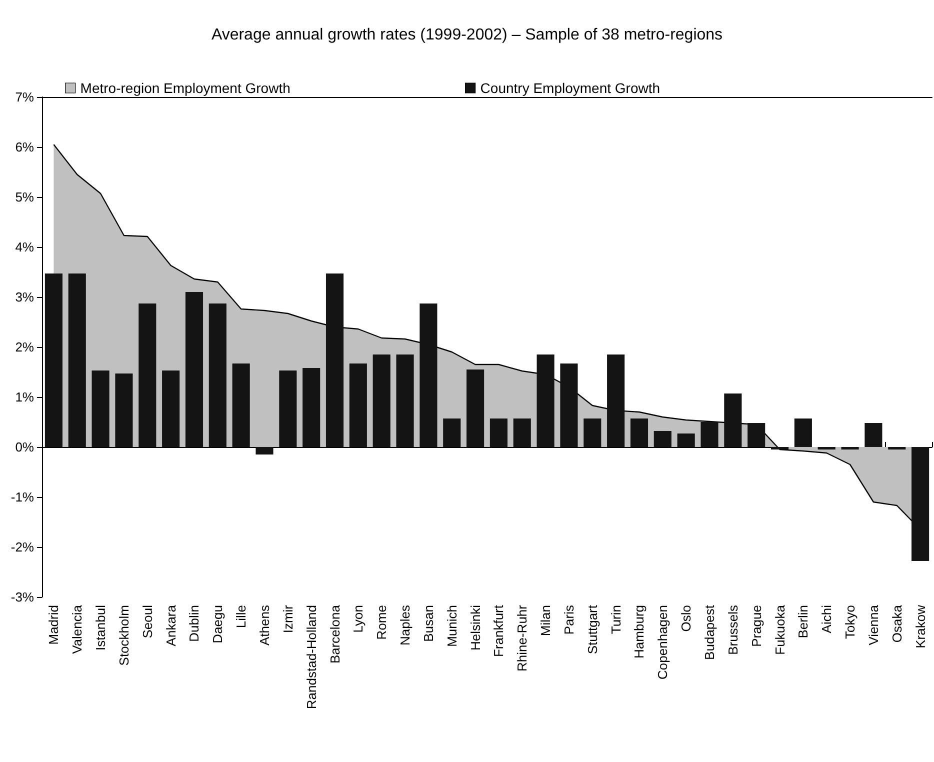 The height and width of the screenshot is (762, 934). I want to click on y-tick-label: 7%, so click(24, 97).